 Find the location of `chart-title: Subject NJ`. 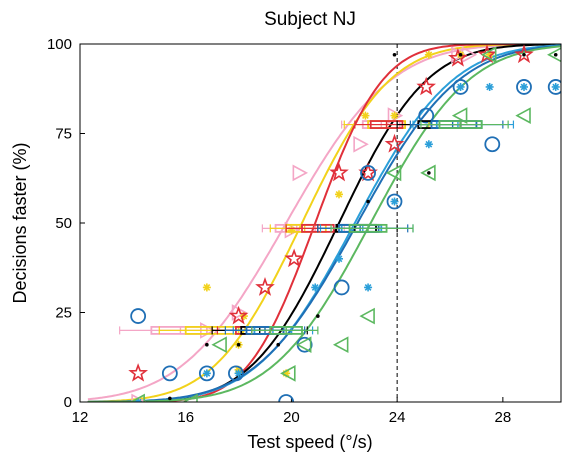

chart-title: Subject NJ is located at coordinates (310, 19).